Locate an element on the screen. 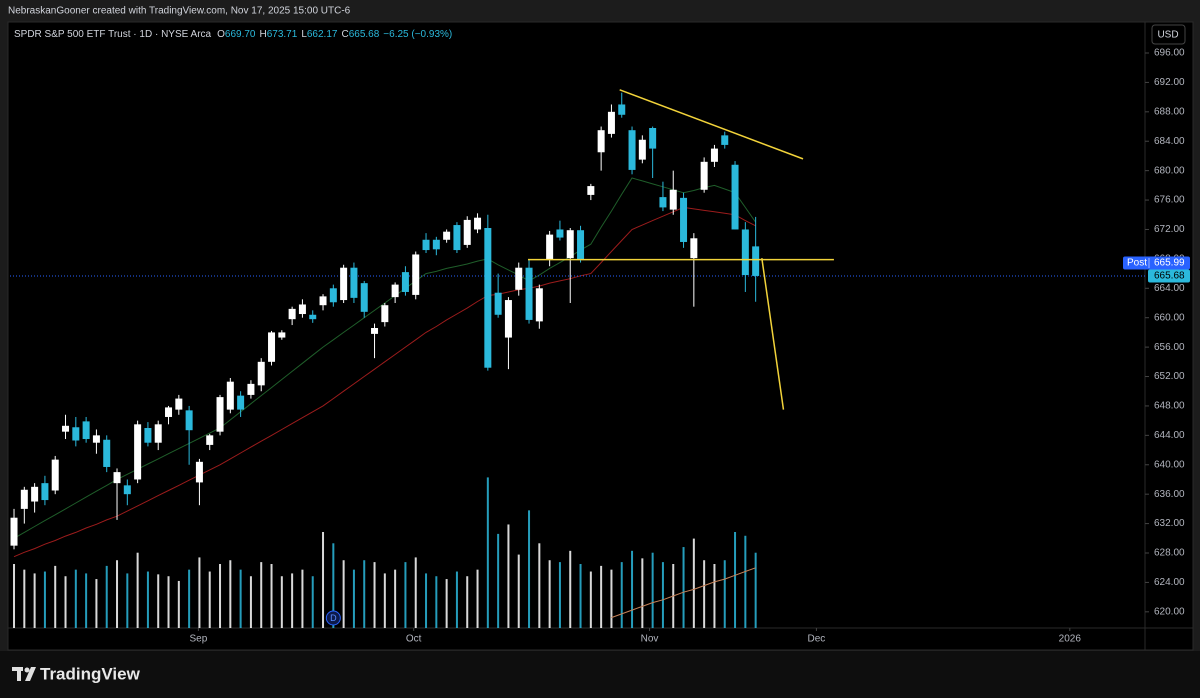  currency: USD is located at coordinates (1167, 35).